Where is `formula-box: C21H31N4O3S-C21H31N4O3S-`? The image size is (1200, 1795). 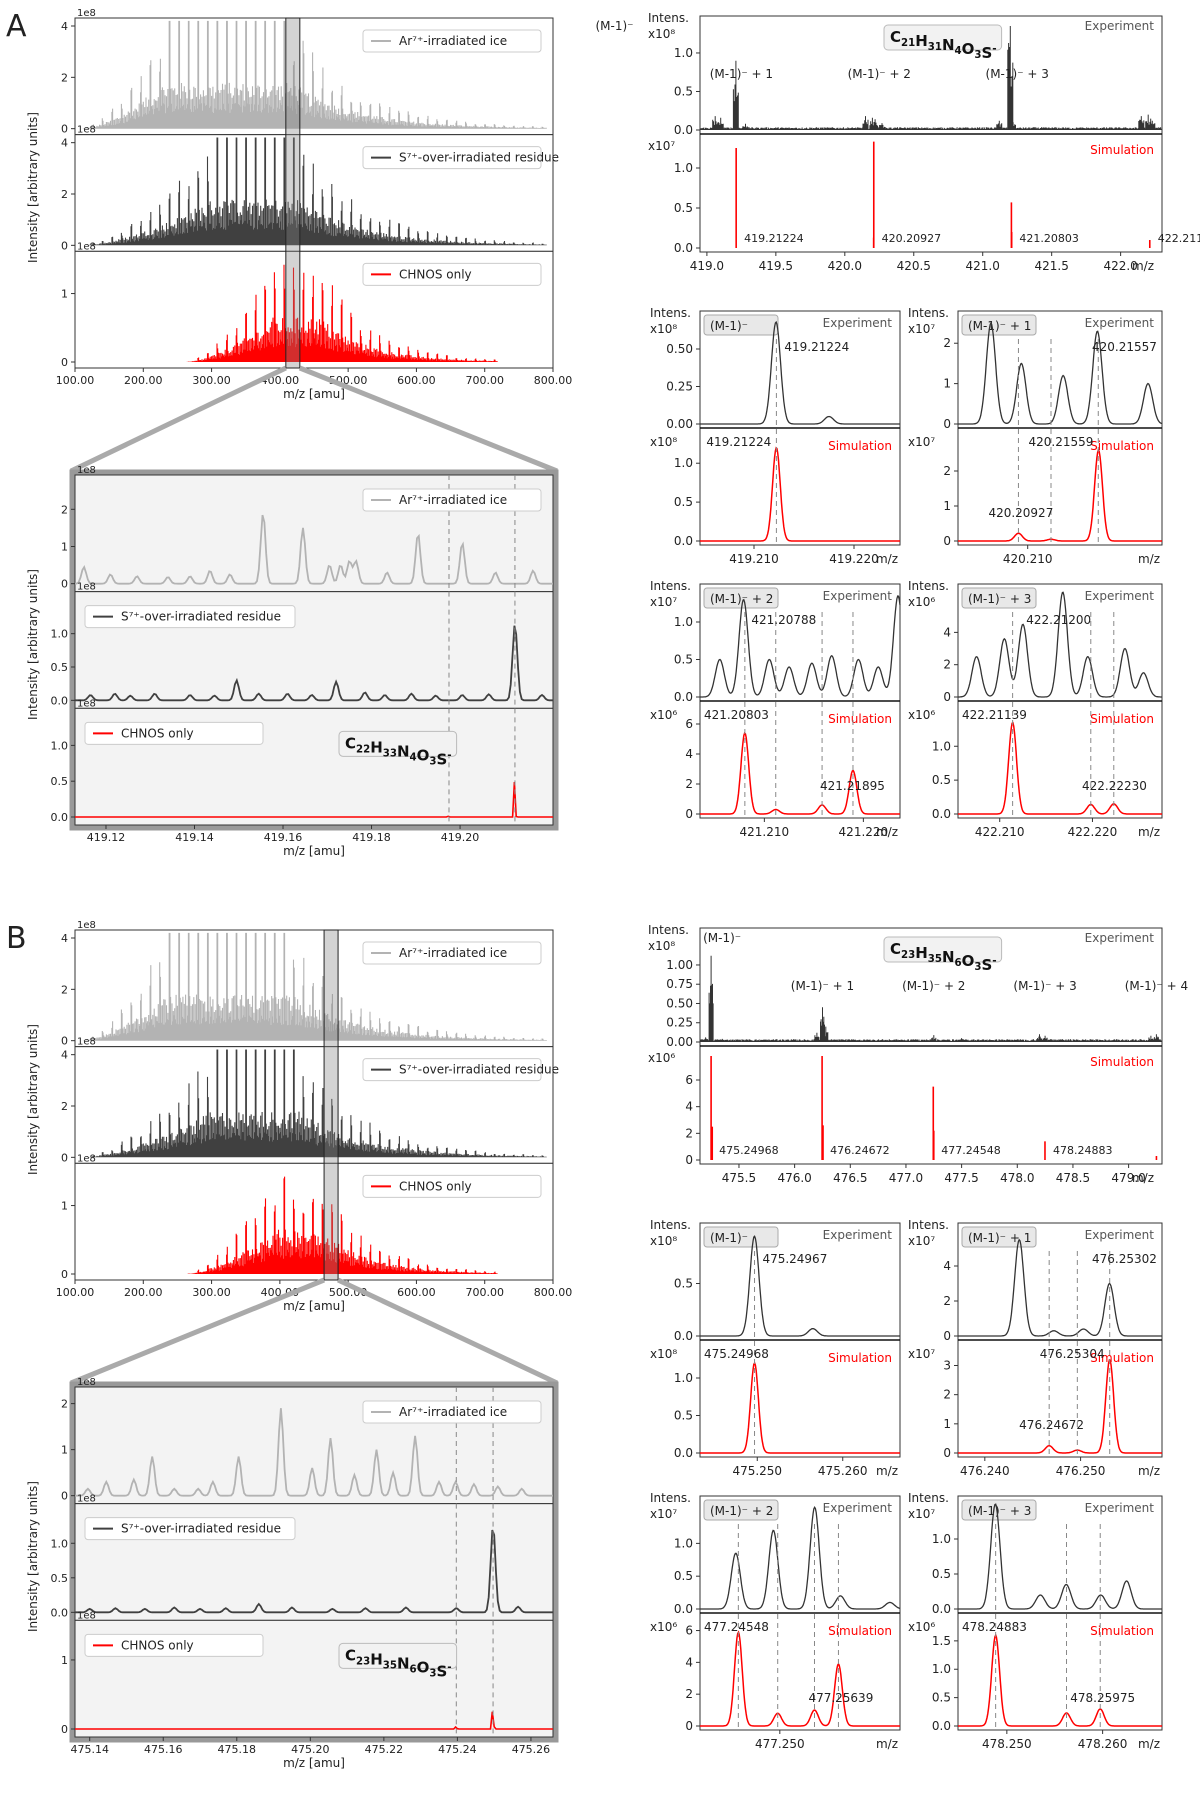 formula-box: C21H31N4O3S-C21H31N4O3S- is located at coordinates (943, 43).